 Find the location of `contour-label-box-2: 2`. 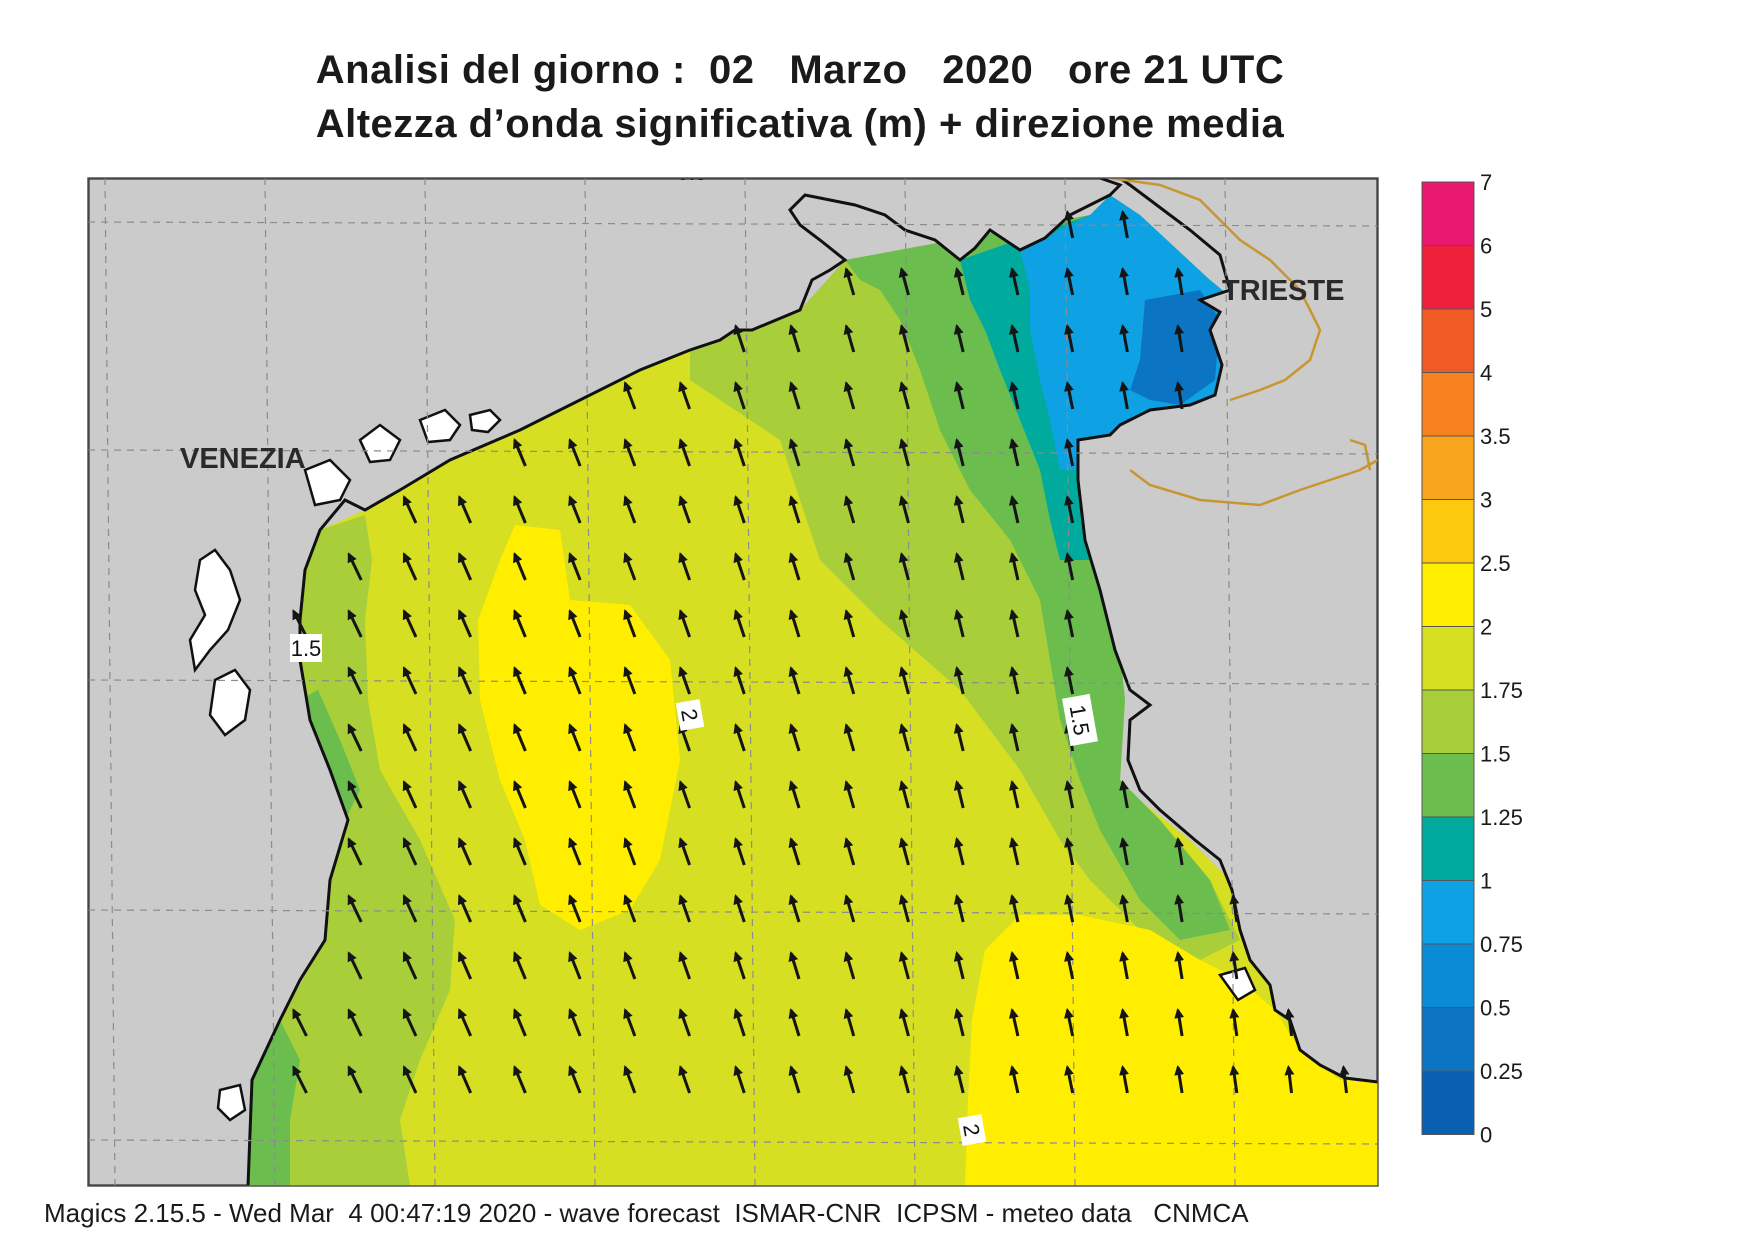

contour-label-box-2: 2 is located at coordinates (690, 715).